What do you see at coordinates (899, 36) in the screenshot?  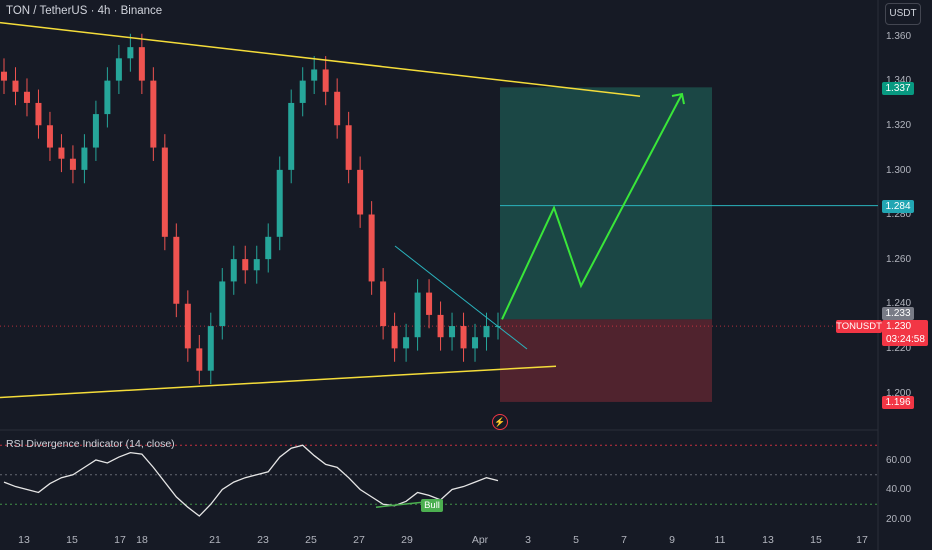 I see `price-tick: 1.360` at bounding box center [899, 36].